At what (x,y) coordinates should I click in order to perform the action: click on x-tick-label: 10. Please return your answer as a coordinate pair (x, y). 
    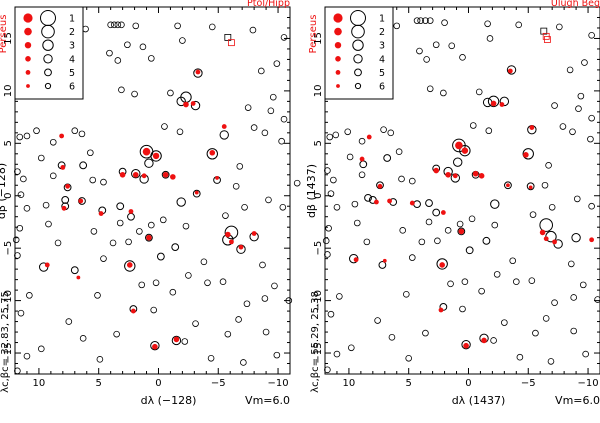
    Looking at the image, I should click on (349, 383).